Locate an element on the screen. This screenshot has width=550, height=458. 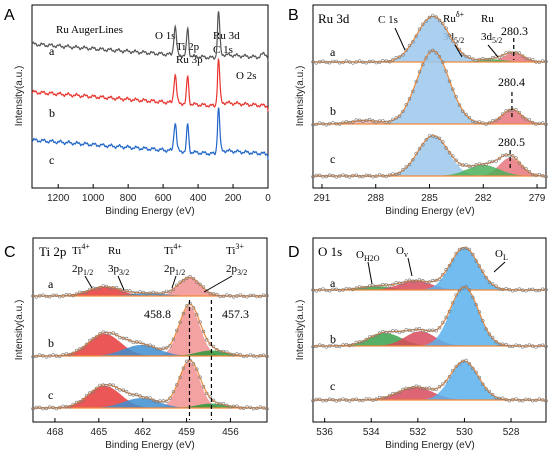
fitted-component is located at coordinates (429, 338).